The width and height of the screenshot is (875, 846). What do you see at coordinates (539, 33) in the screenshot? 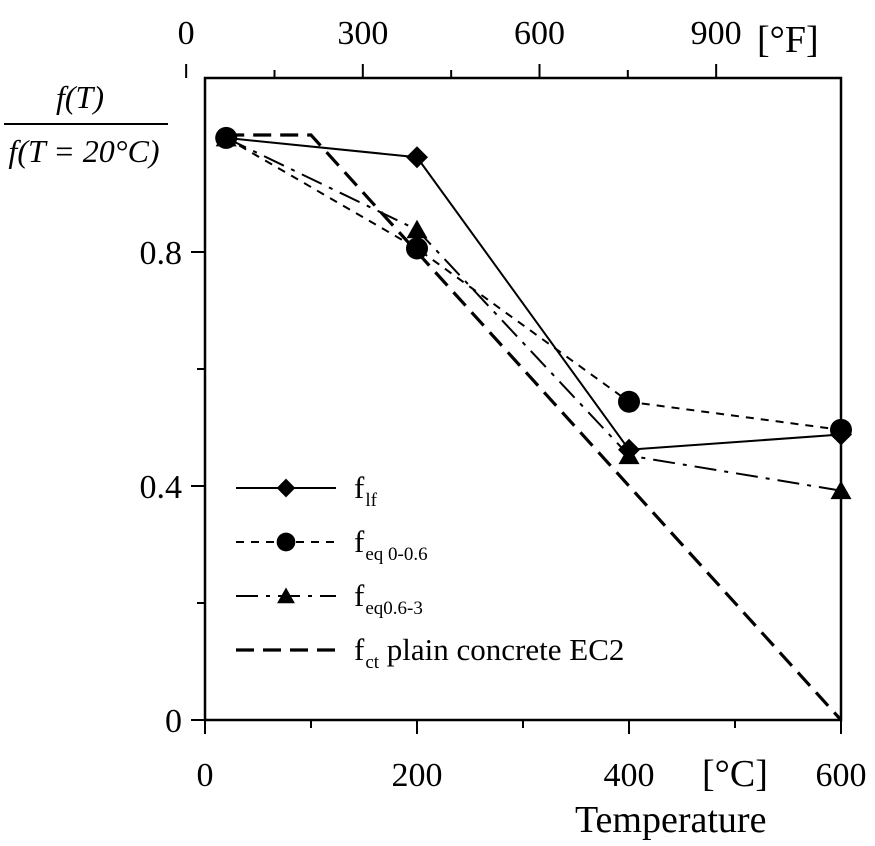
I see `x-top-tick-label: 600` at bounding box center [539, 33].